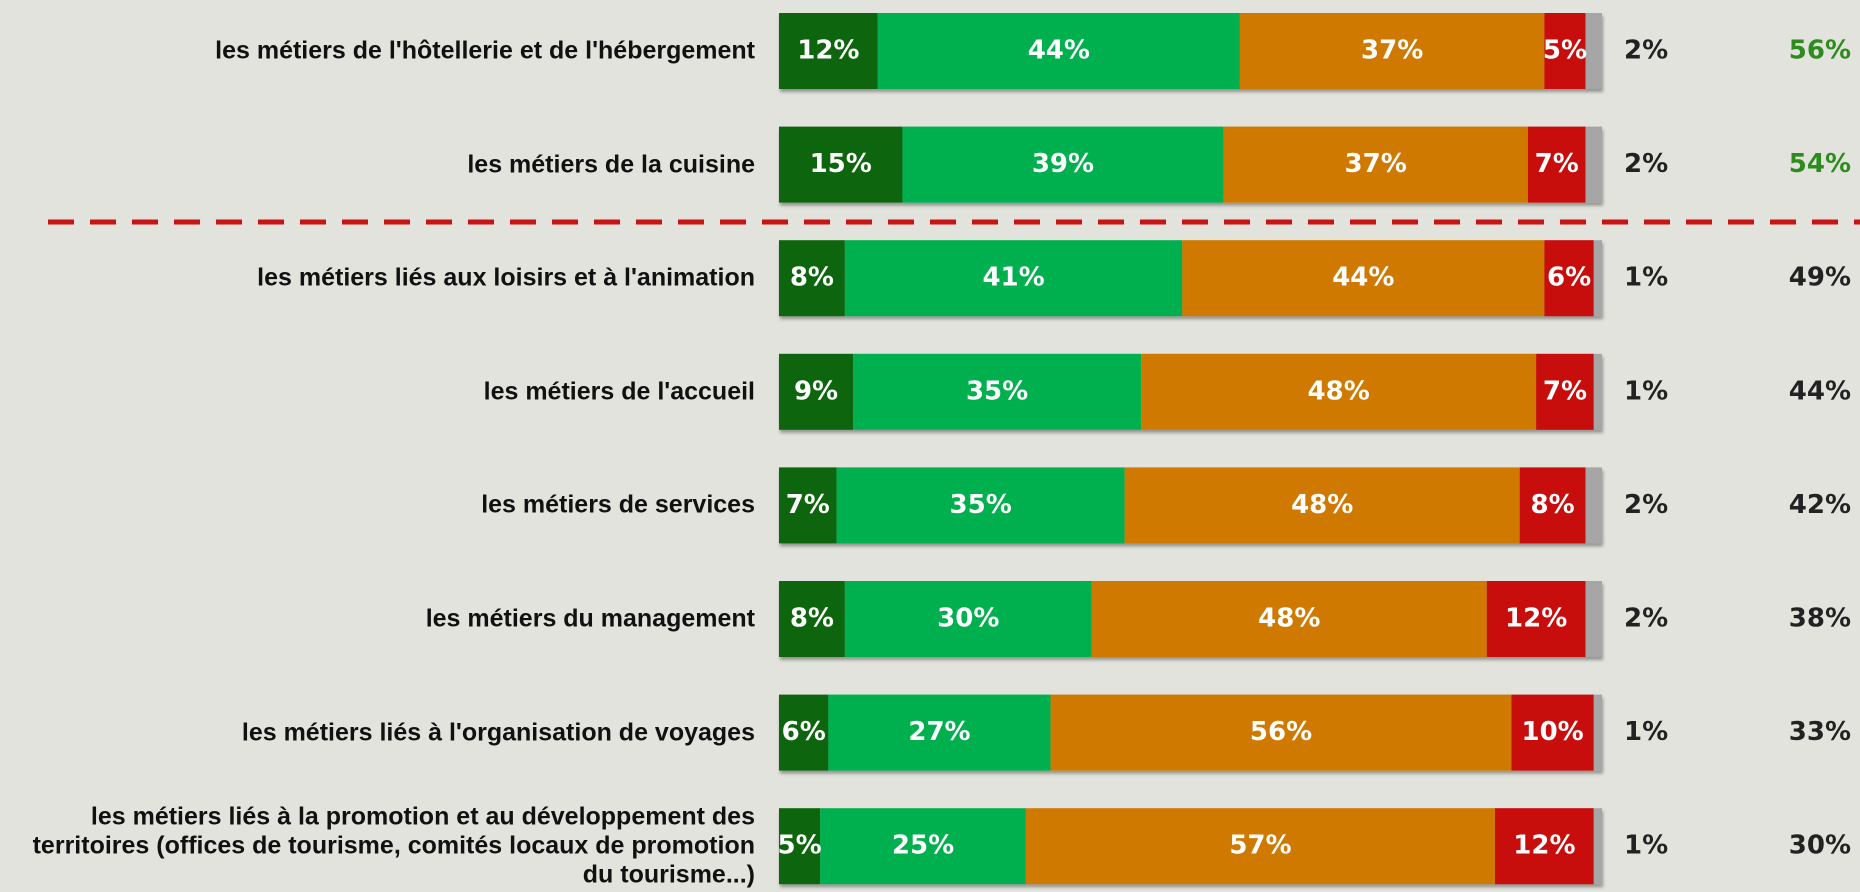 The image size is (1860, 892). What do you see at coordinates (1820, 505) in the screenshot?
I see `total-label: 42%` at bounding box center [1820, 505].